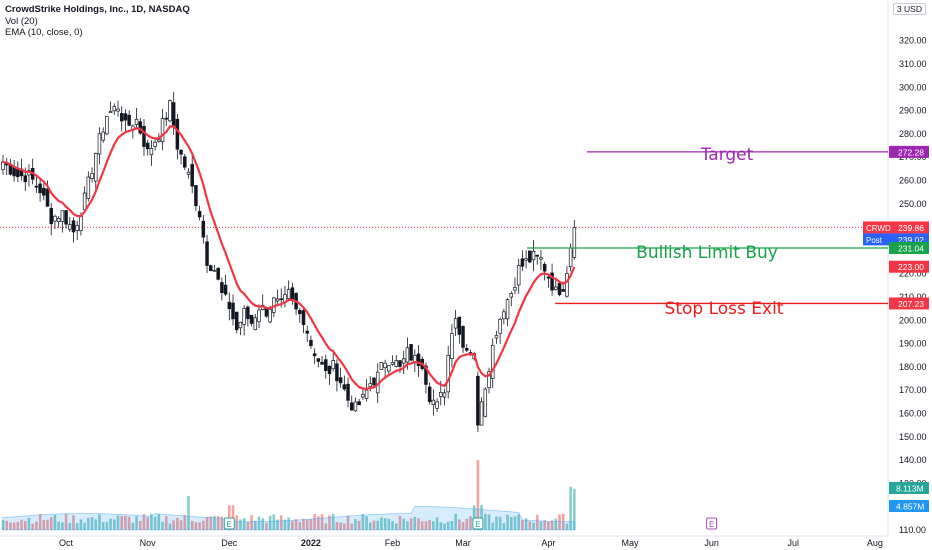 This screenshot has width=932, height=550. What do you see at coordinates (727, 155) in the screenshot?
I see `annotation-label: Target` at bounding box center [727, 155].